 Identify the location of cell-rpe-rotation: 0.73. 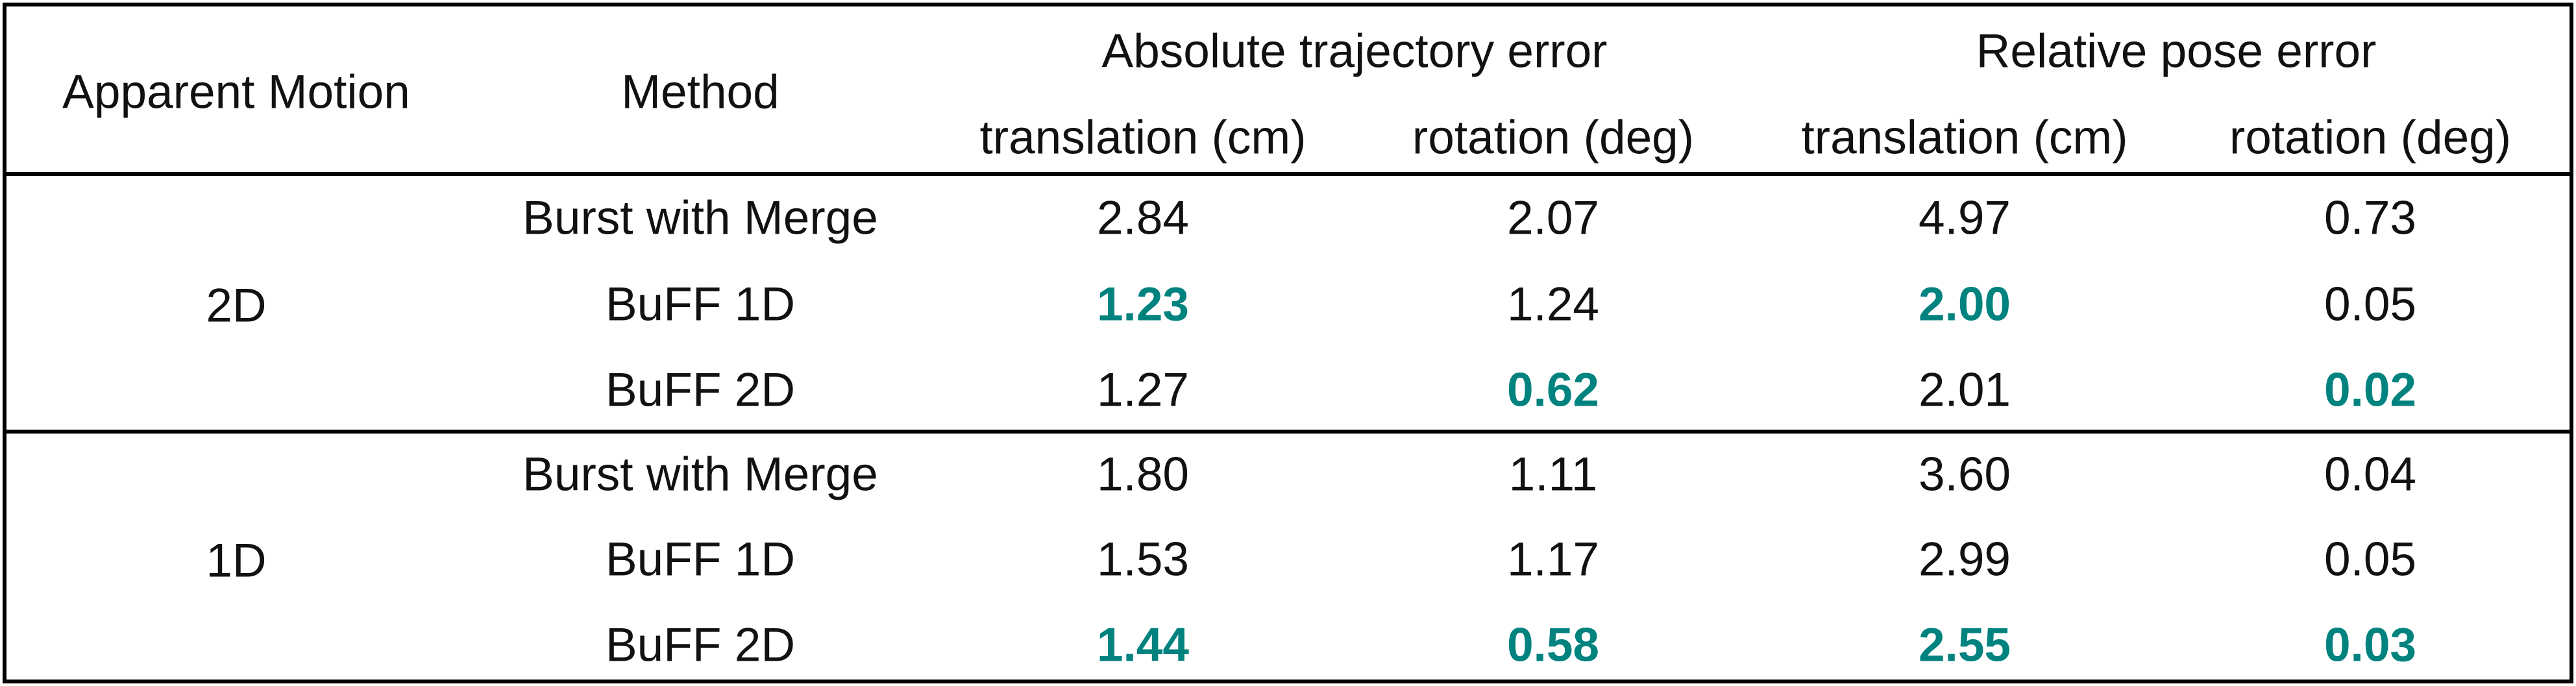
(2370, 218).